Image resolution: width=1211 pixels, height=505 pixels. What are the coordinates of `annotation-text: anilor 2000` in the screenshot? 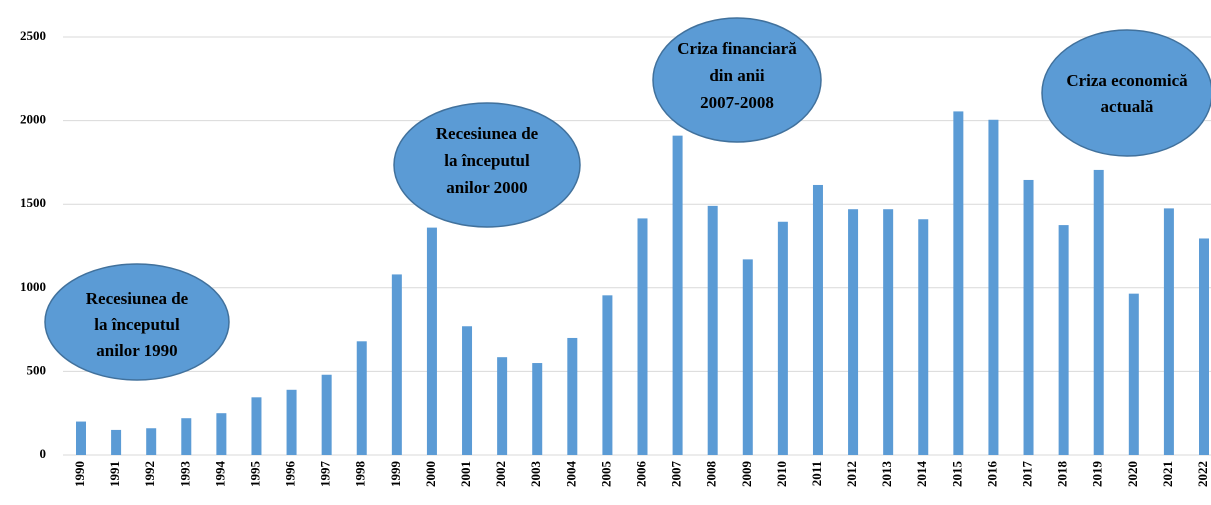 It's located at (486, 187).